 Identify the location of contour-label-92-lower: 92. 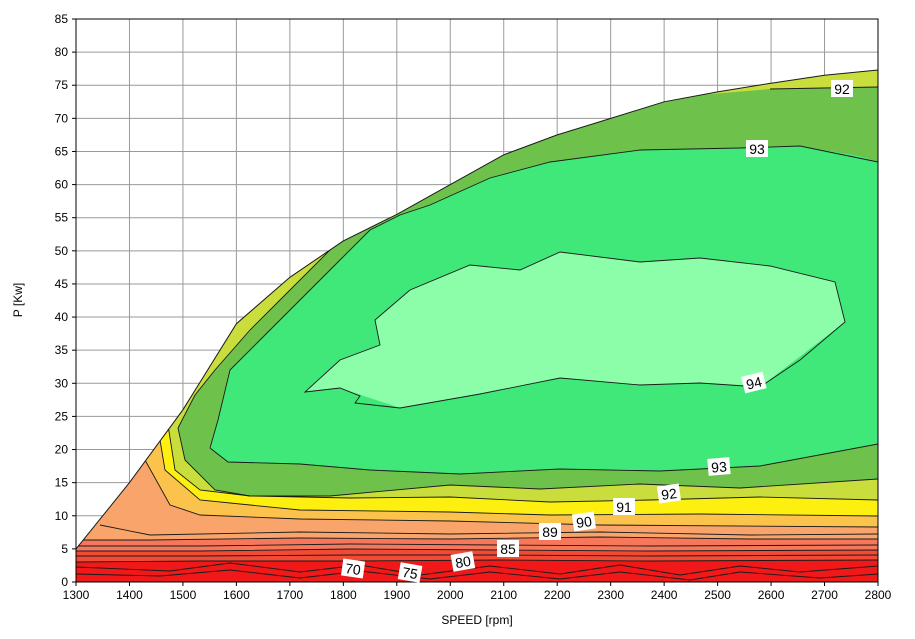
(669, 493).